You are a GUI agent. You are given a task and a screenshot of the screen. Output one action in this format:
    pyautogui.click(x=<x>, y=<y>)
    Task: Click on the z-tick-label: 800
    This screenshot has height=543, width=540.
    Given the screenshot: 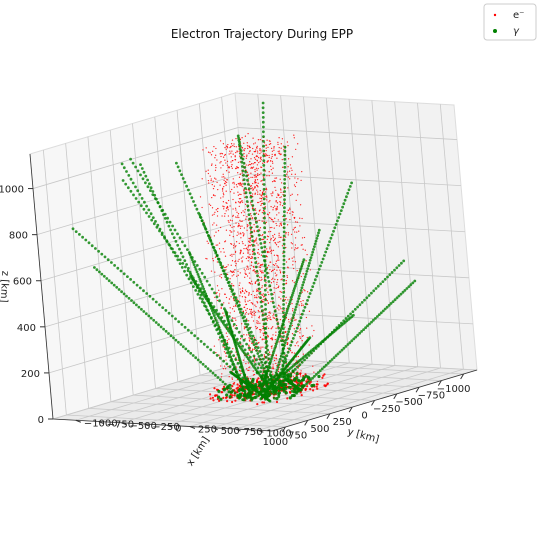 What is the action you would take?
    pyautogui.click(x=18, y=236)
    